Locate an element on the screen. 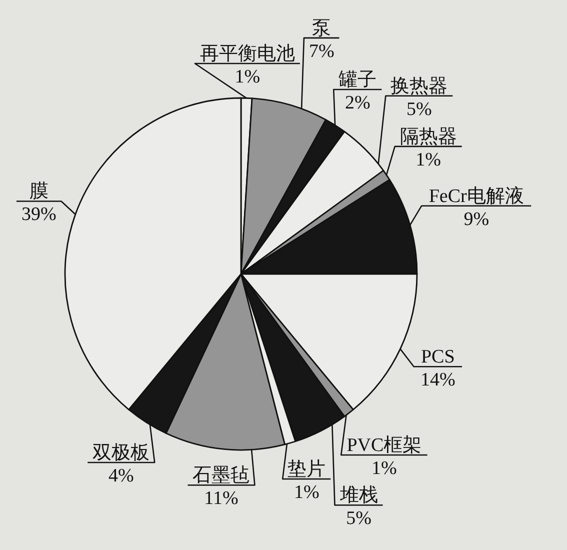  data-label: 2% is located at coordinates (357, 103).